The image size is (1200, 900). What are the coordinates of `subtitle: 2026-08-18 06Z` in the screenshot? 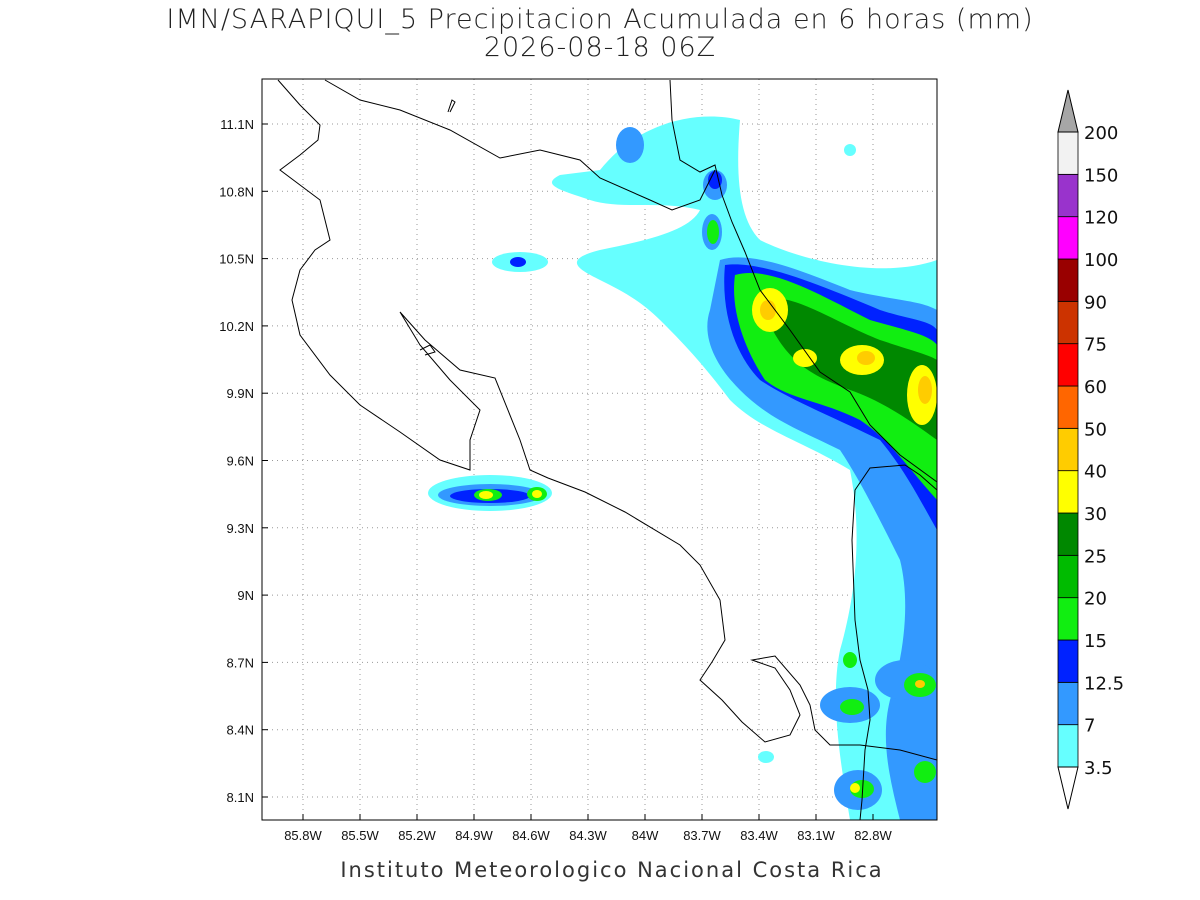 It's located at (600, 47).